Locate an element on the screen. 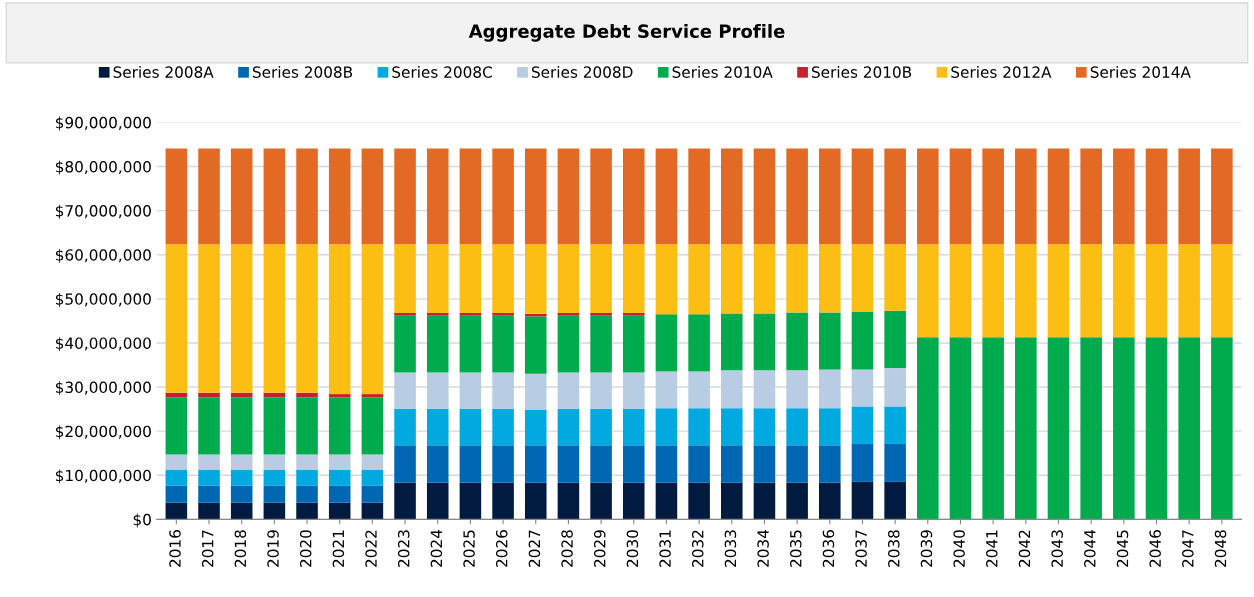  x-tick-label: 2033 is located at coordinates (730, 548).